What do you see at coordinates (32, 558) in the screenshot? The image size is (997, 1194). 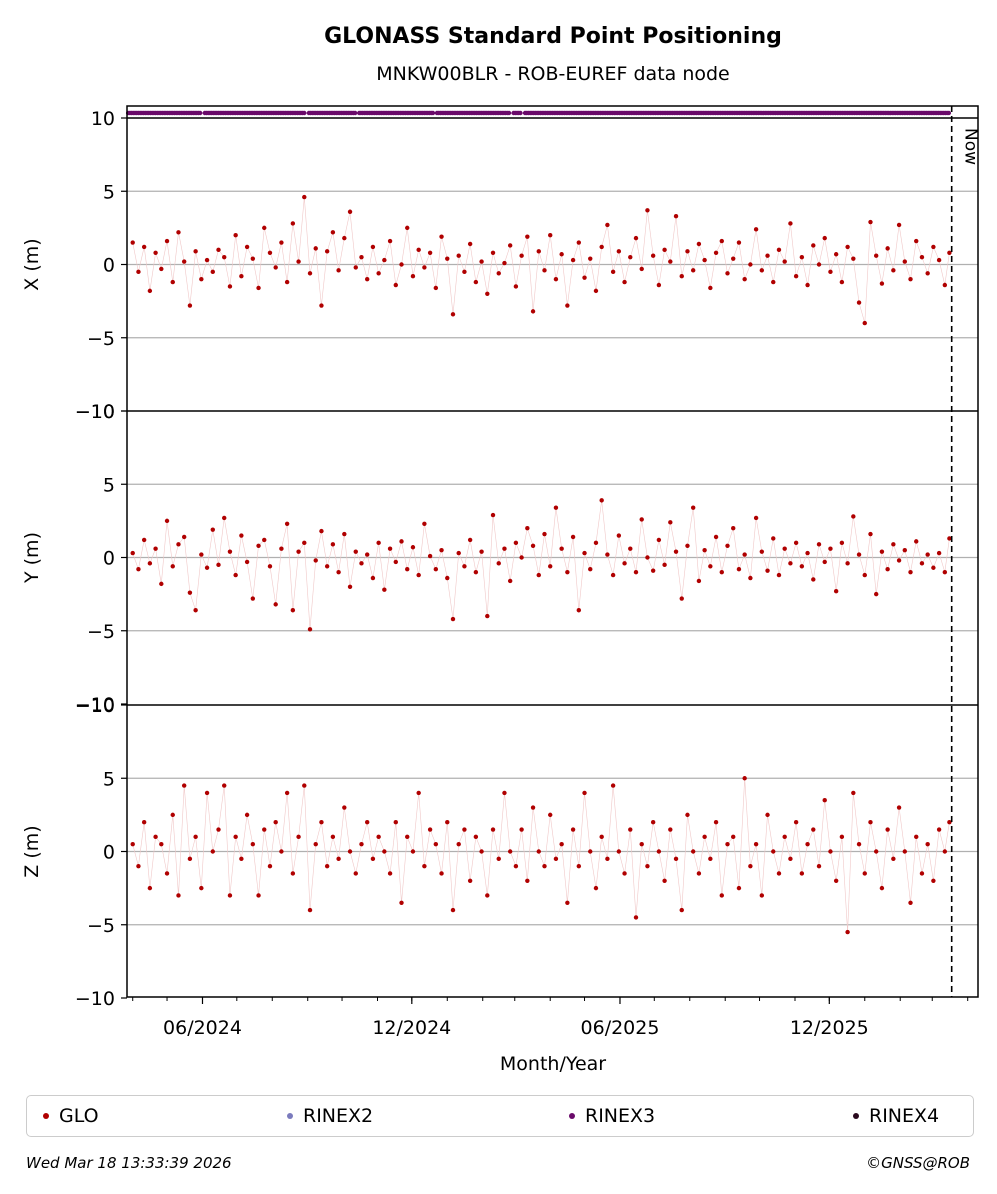 I see `y-axis-label-y: Y (m)` at bounding box center [32, 558].